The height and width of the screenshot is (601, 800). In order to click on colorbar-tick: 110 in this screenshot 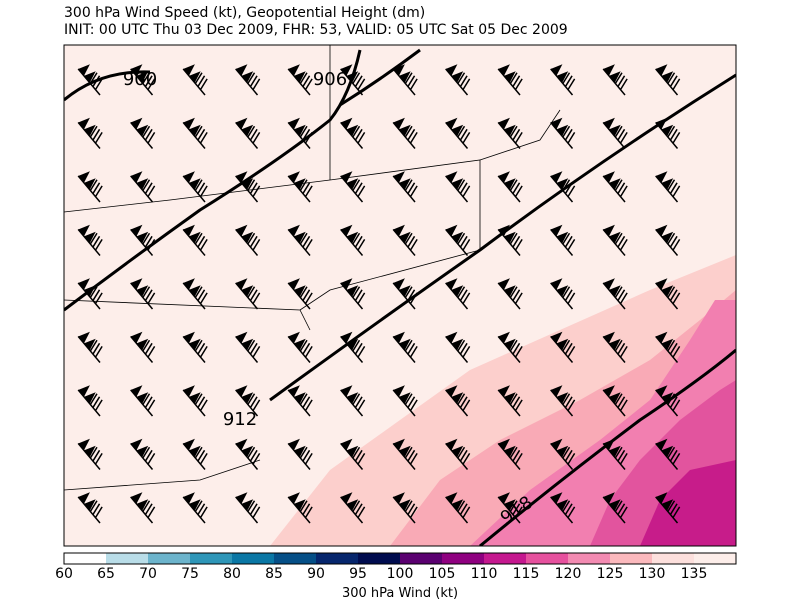, I will do `click(484, 574)`.